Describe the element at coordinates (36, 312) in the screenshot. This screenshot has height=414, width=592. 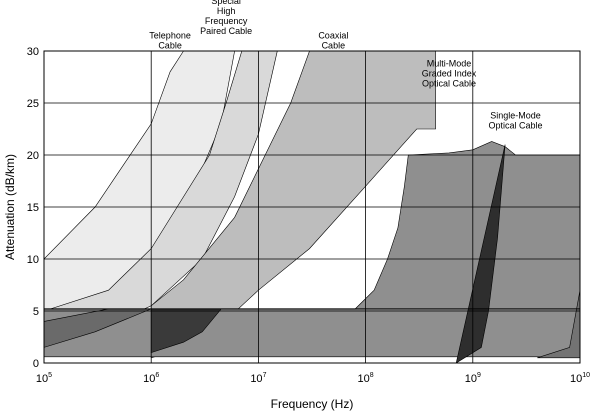
I see `y-tick-label: 5` at that location.